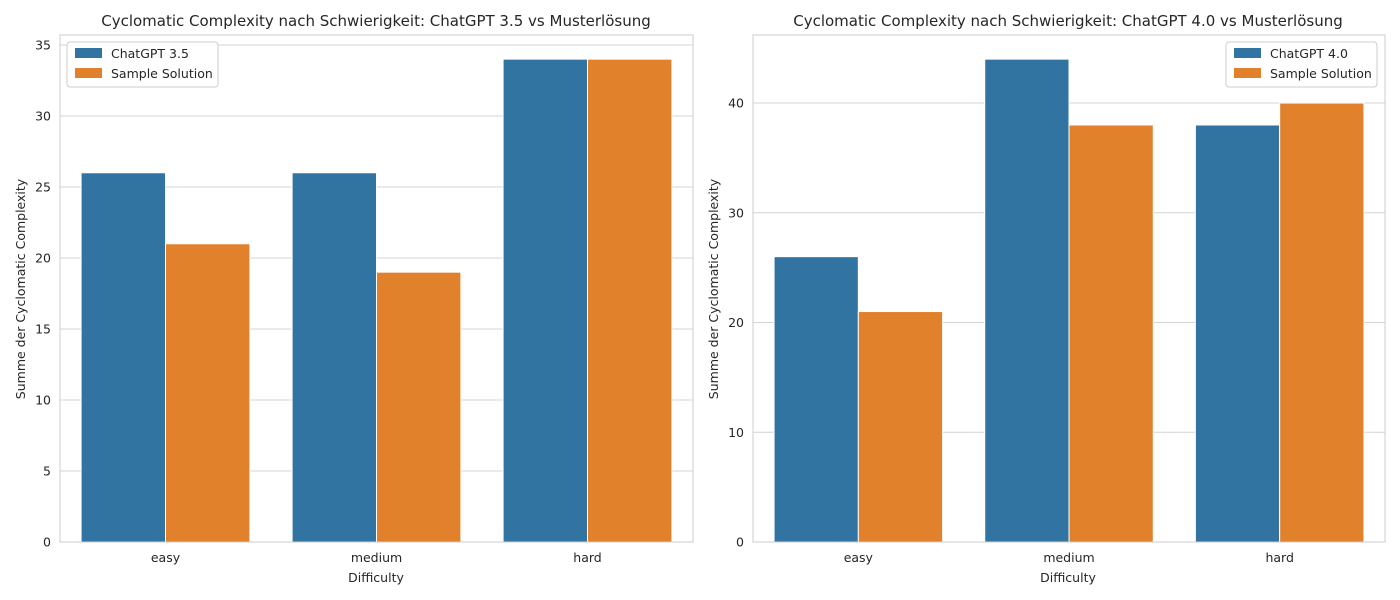 The image size is (1400, 600). What do you see at coordinates (47, 470) in the screenshot?
I see `y-tick-label: 5` at bounding box center [47, 470].